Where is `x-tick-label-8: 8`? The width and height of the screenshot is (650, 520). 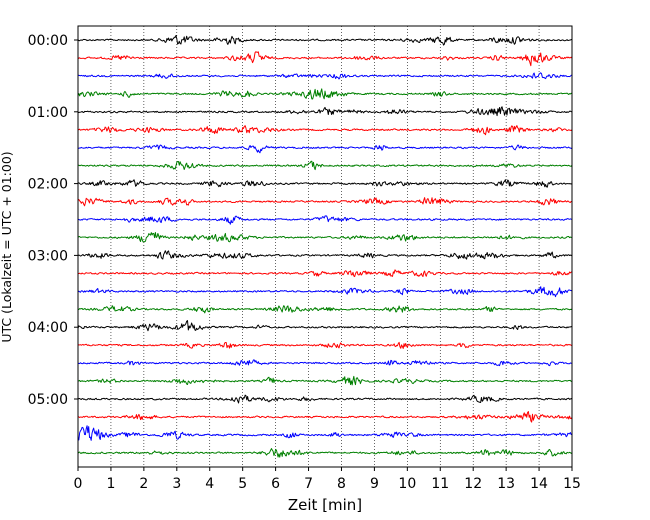 x-tick-label-8: 8 is located at coordinates (341, 484).